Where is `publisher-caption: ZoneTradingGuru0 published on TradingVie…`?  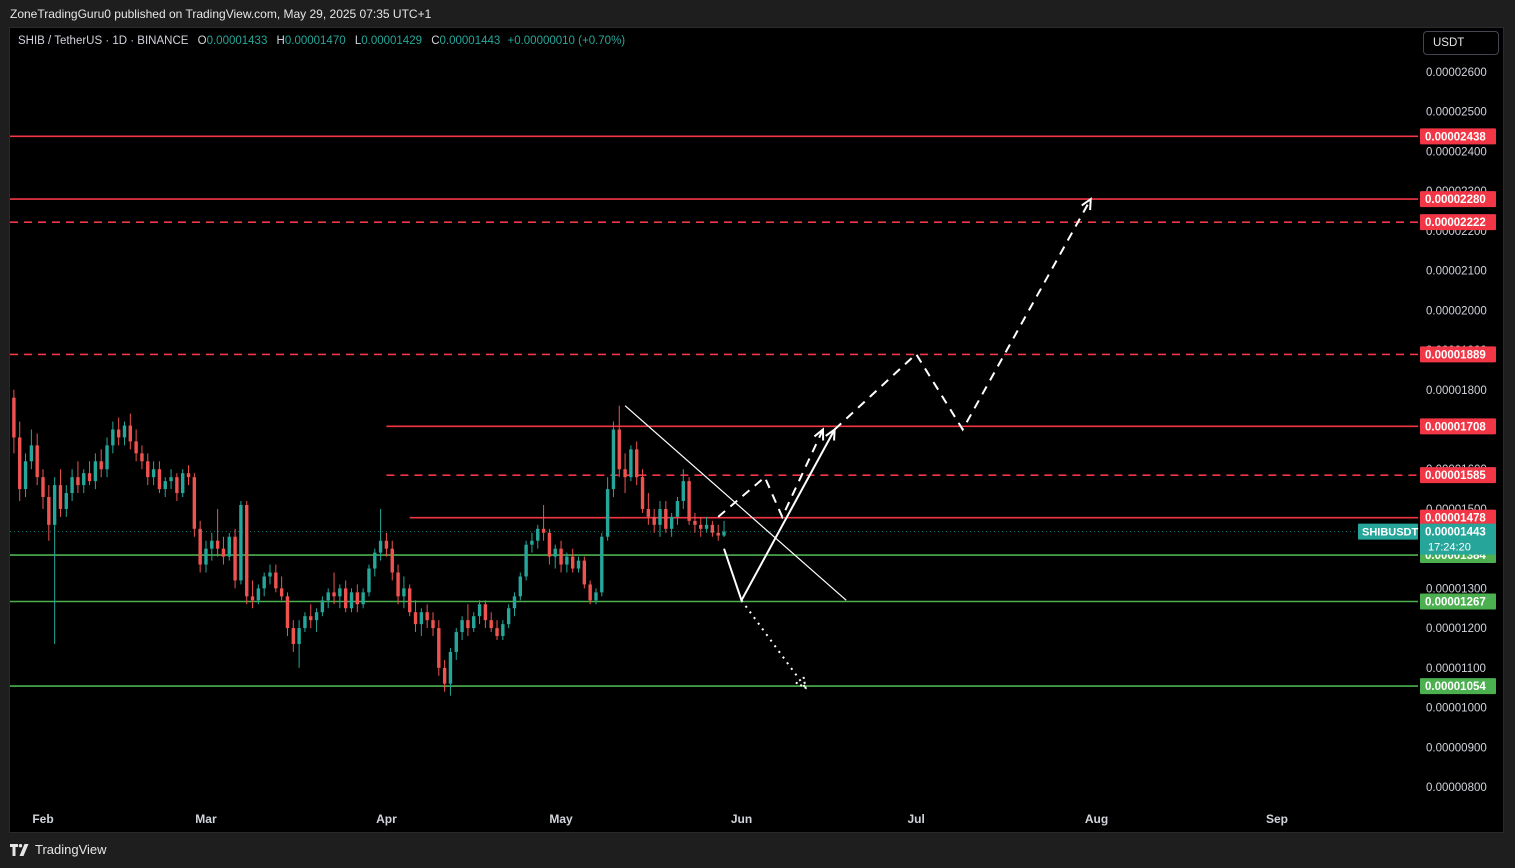 publisher-caption: ZoneTradingGuru0 published on TradingVie… is located at coordinates (221, 14).